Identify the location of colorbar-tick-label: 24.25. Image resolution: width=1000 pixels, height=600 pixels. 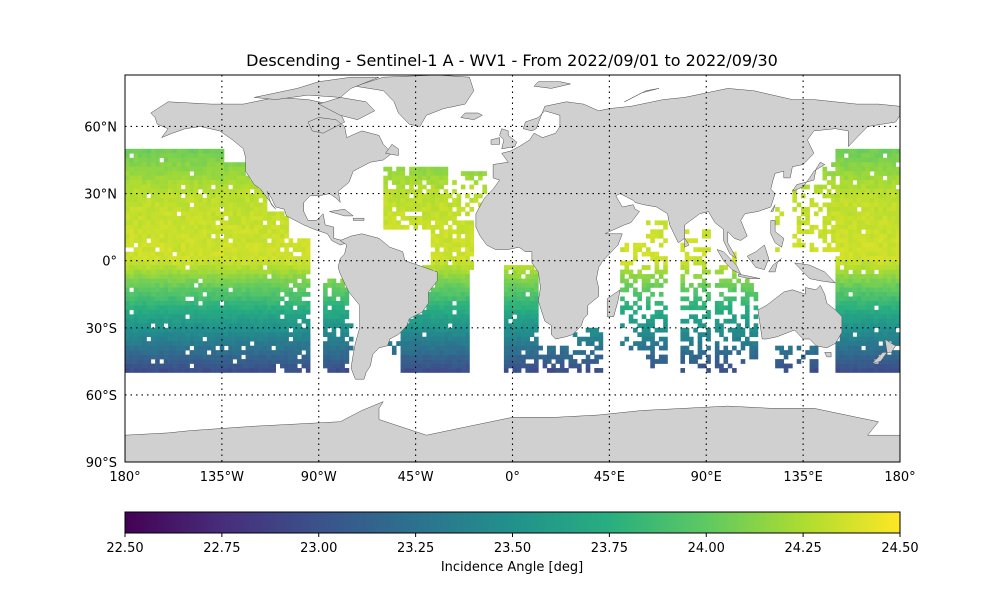
(803, 548).